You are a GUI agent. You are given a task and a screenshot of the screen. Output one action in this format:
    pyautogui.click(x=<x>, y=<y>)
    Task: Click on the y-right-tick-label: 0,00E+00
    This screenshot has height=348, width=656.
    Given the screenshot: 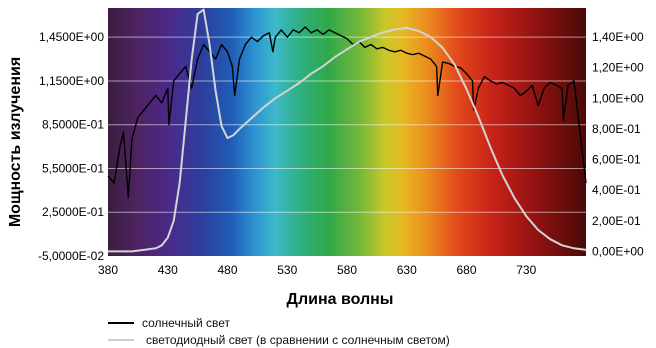 What is the action you would take?
    pyautogui.click(x=618, y=251)
    